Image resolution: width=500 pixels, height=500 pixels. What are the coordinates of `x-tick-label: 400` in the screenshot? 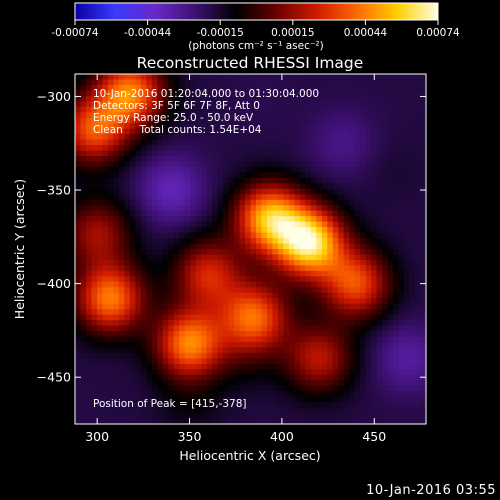 It's located at (282, 436).